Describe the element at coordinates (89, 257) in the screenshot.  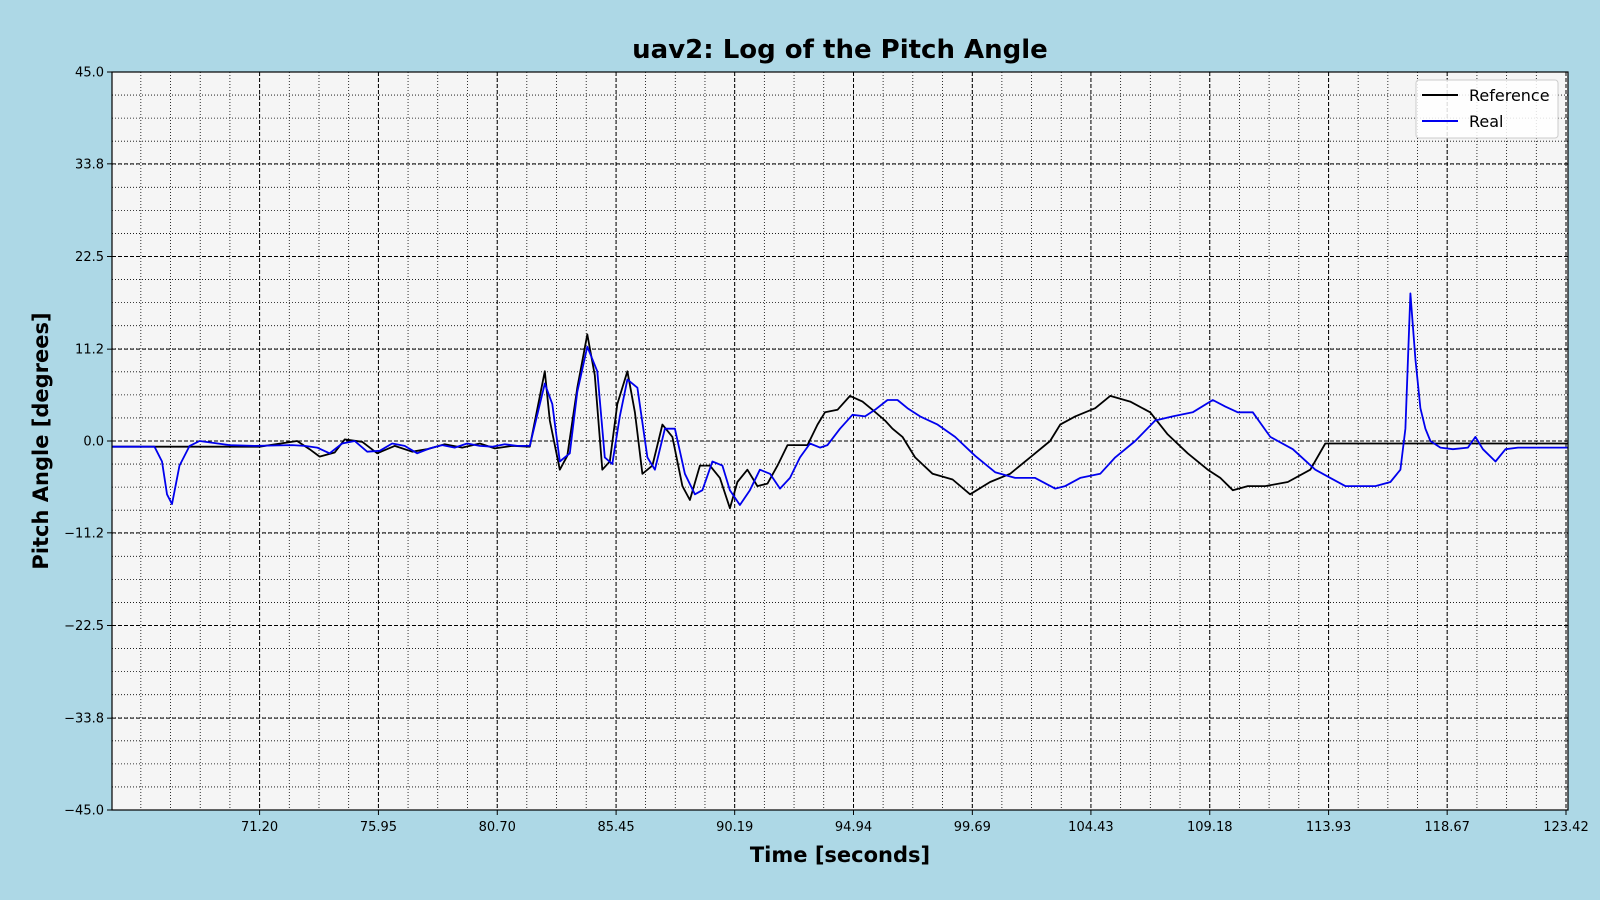
I see `y-tick-label: 22.5` at that location.